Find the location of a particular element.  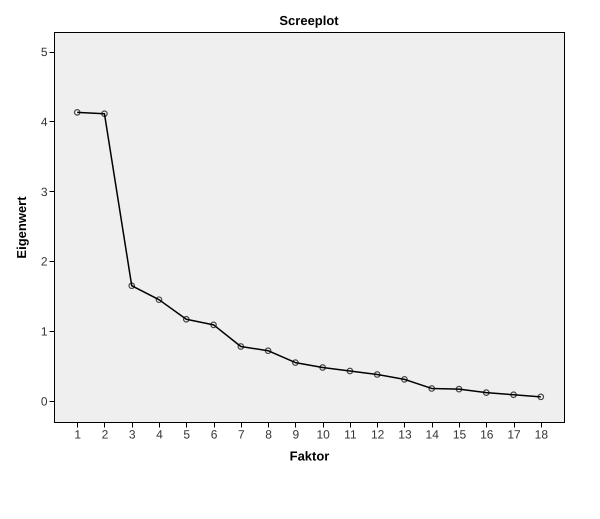

y-tick-label: 3 is located at coordinates (44, 191).